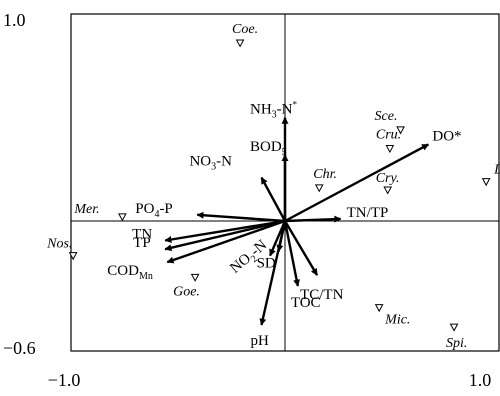  I want to click on species-label: Chr., so click(325, 174).